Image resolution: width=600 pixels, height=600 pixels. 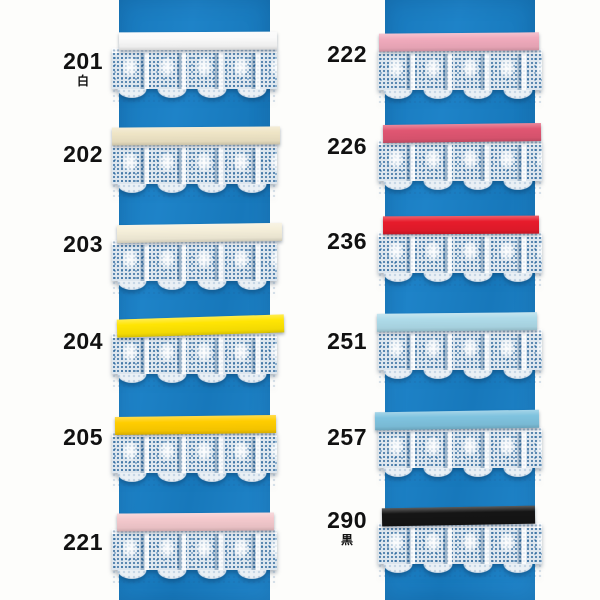 What do you see at coordinates (58, 244) in the screenshot?
I see `item-label: 203` at bounding box center [58, 244].